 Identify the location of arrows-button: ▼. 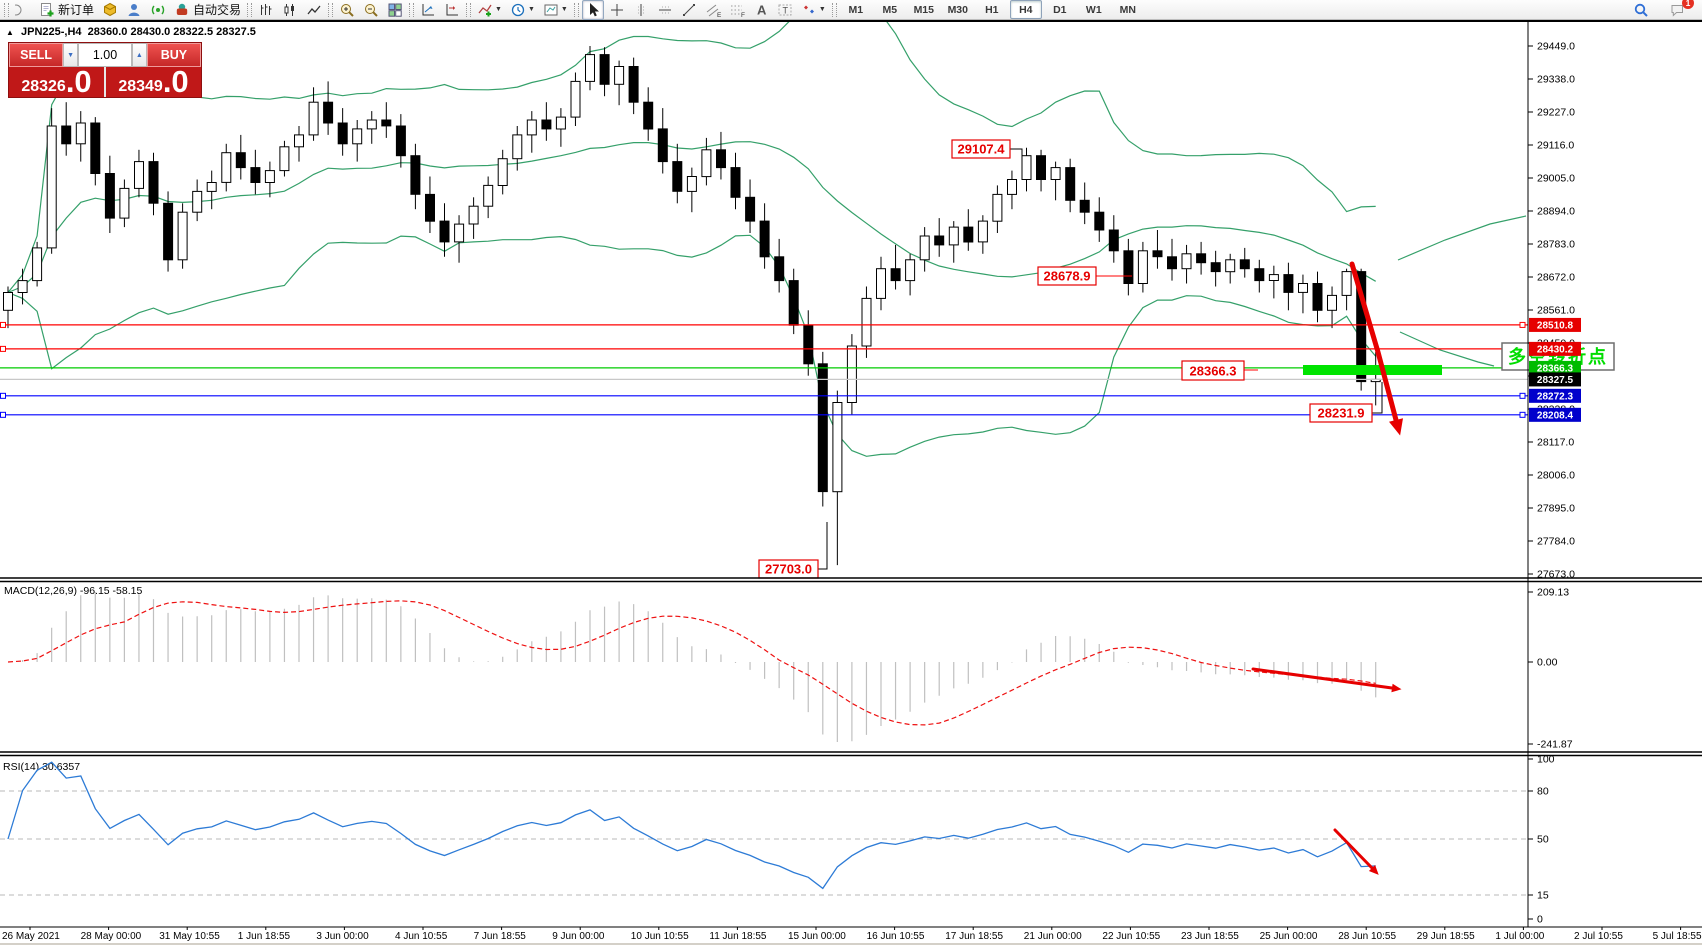
(813, 10).